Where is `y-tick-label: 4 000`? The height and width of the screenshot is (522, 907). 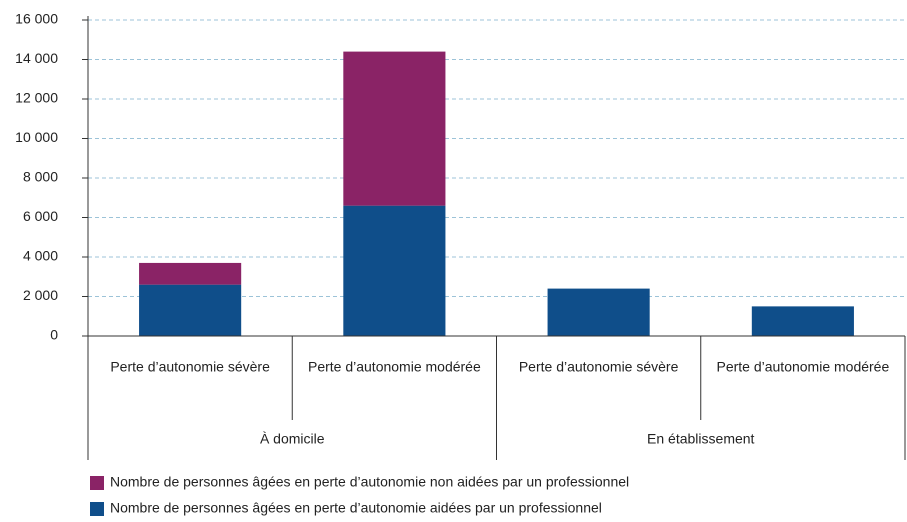
y-tick-label: 4 000 is located at coordinates (40, 256).